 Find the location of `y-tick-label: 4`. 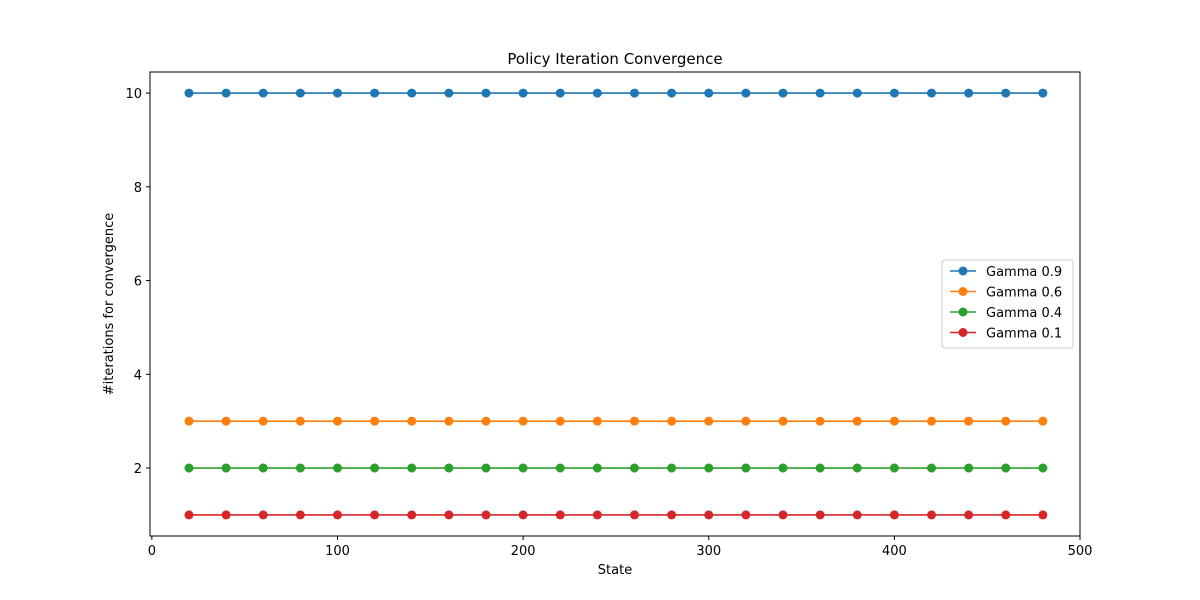

y-tick-label: 4 is located at coordinates (138, 375).